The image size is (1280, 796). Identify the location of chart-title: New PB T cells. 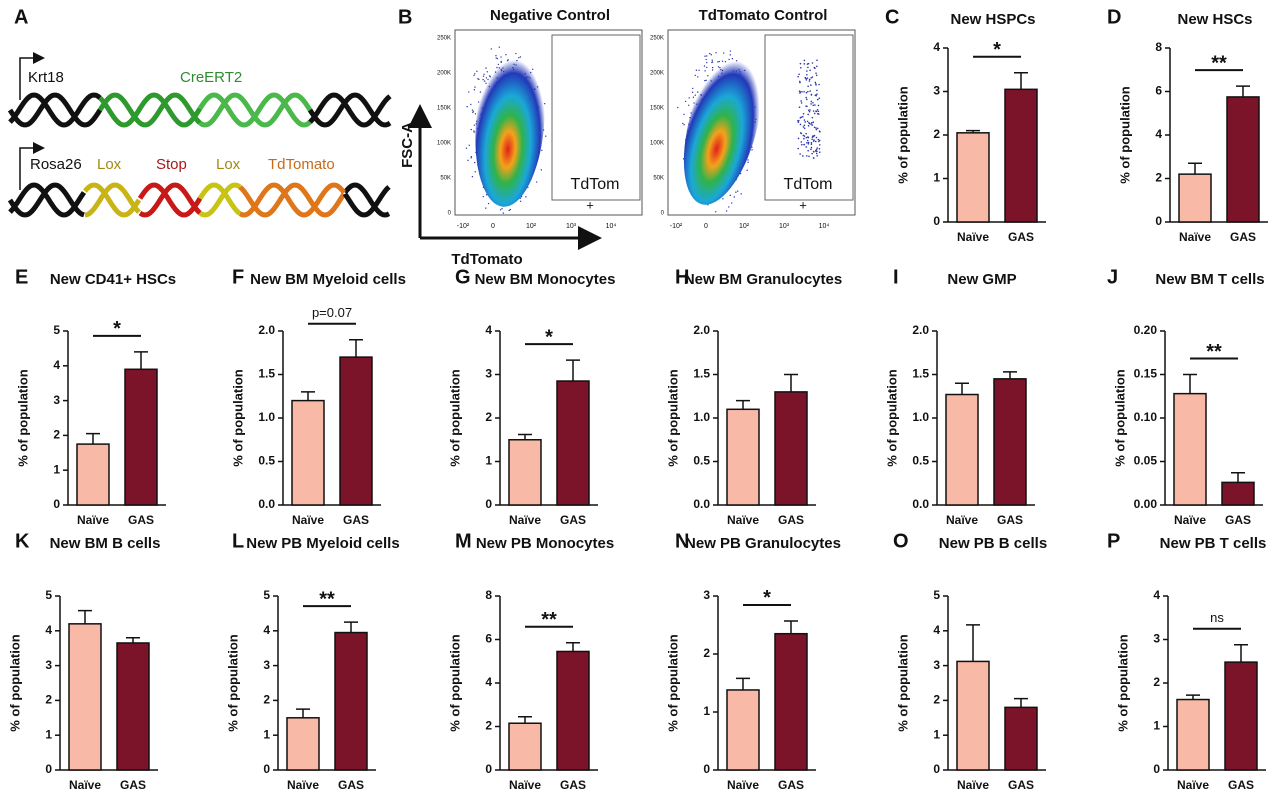
(1213, 543).